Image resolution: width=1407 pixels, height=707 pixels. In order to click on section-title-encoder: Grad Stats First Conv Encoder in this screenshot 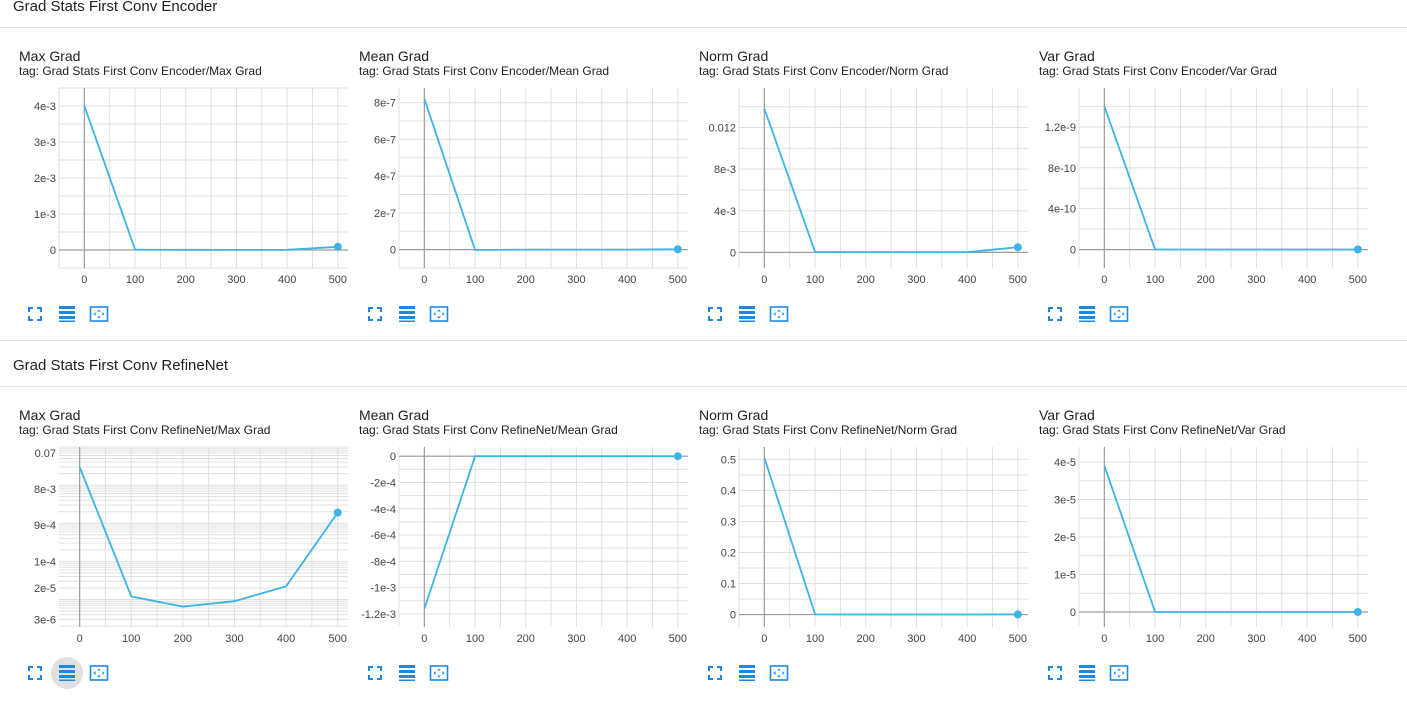, I will do `click(115, 7)`.